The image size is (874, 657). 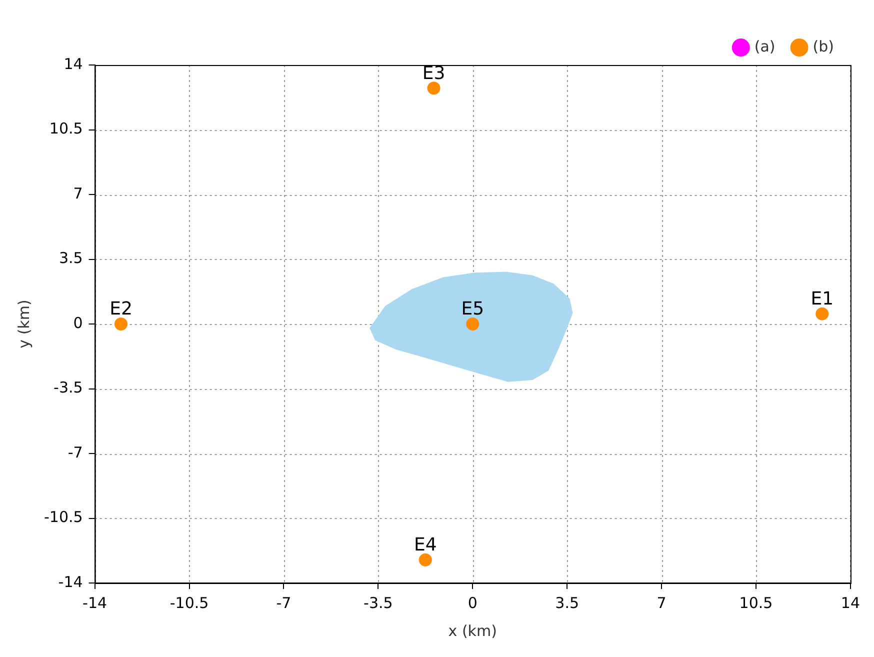 What do you see at coordinates (23, 324) in the screenshot?
I see `y-axis-title: y (km)` at bounding box center [23, 324].